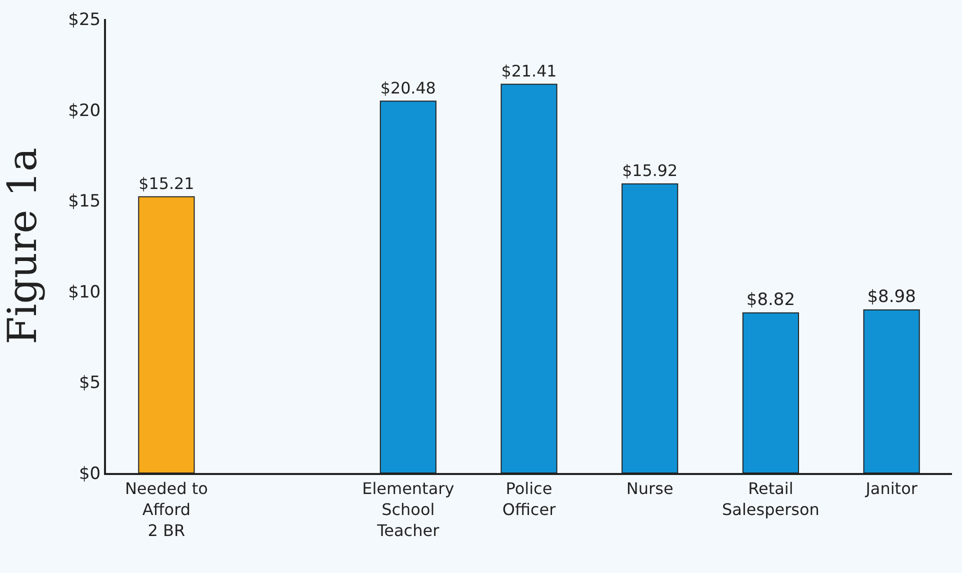  Describe the element at coordinates (89, 474) in the screenshot. I see `y-tick-label: $0` at that location.